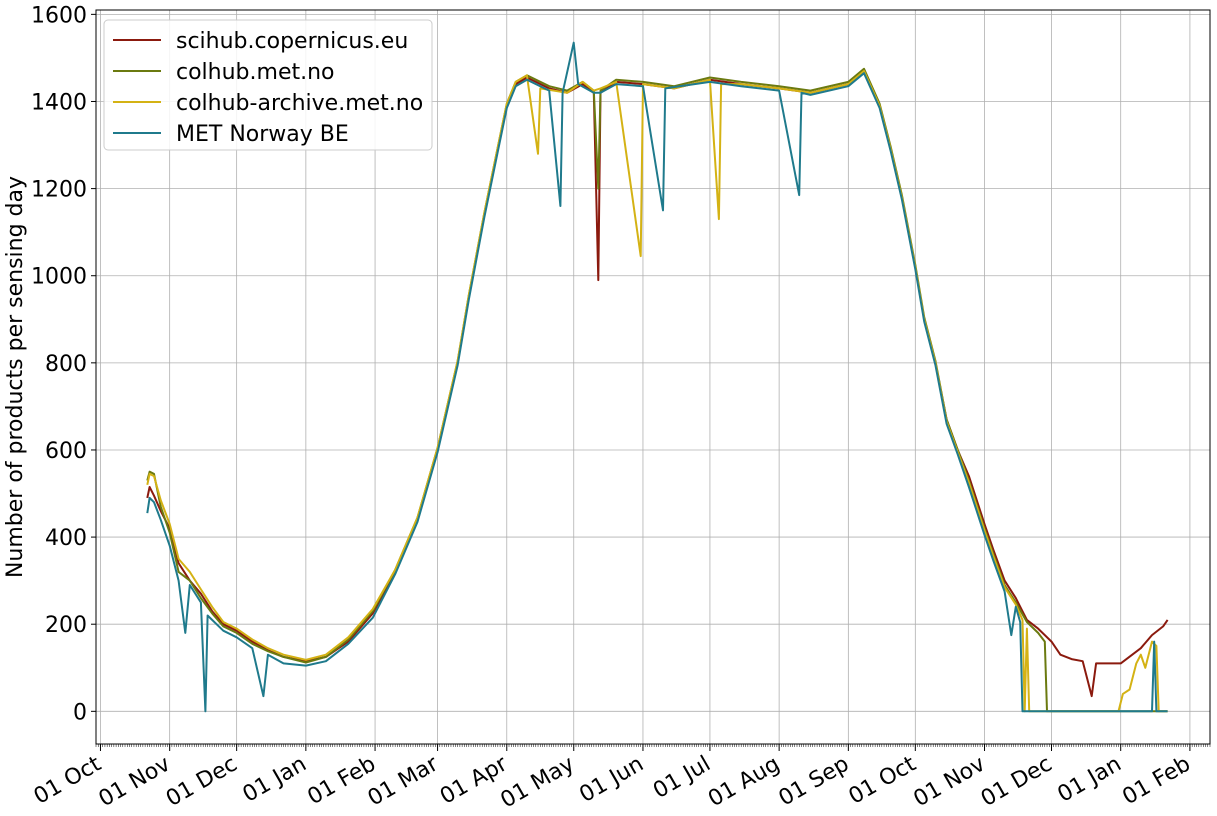 The height and width of the screenshot is (816, 1217). I want to click on y-tick-label: 0, so click(80, 712).